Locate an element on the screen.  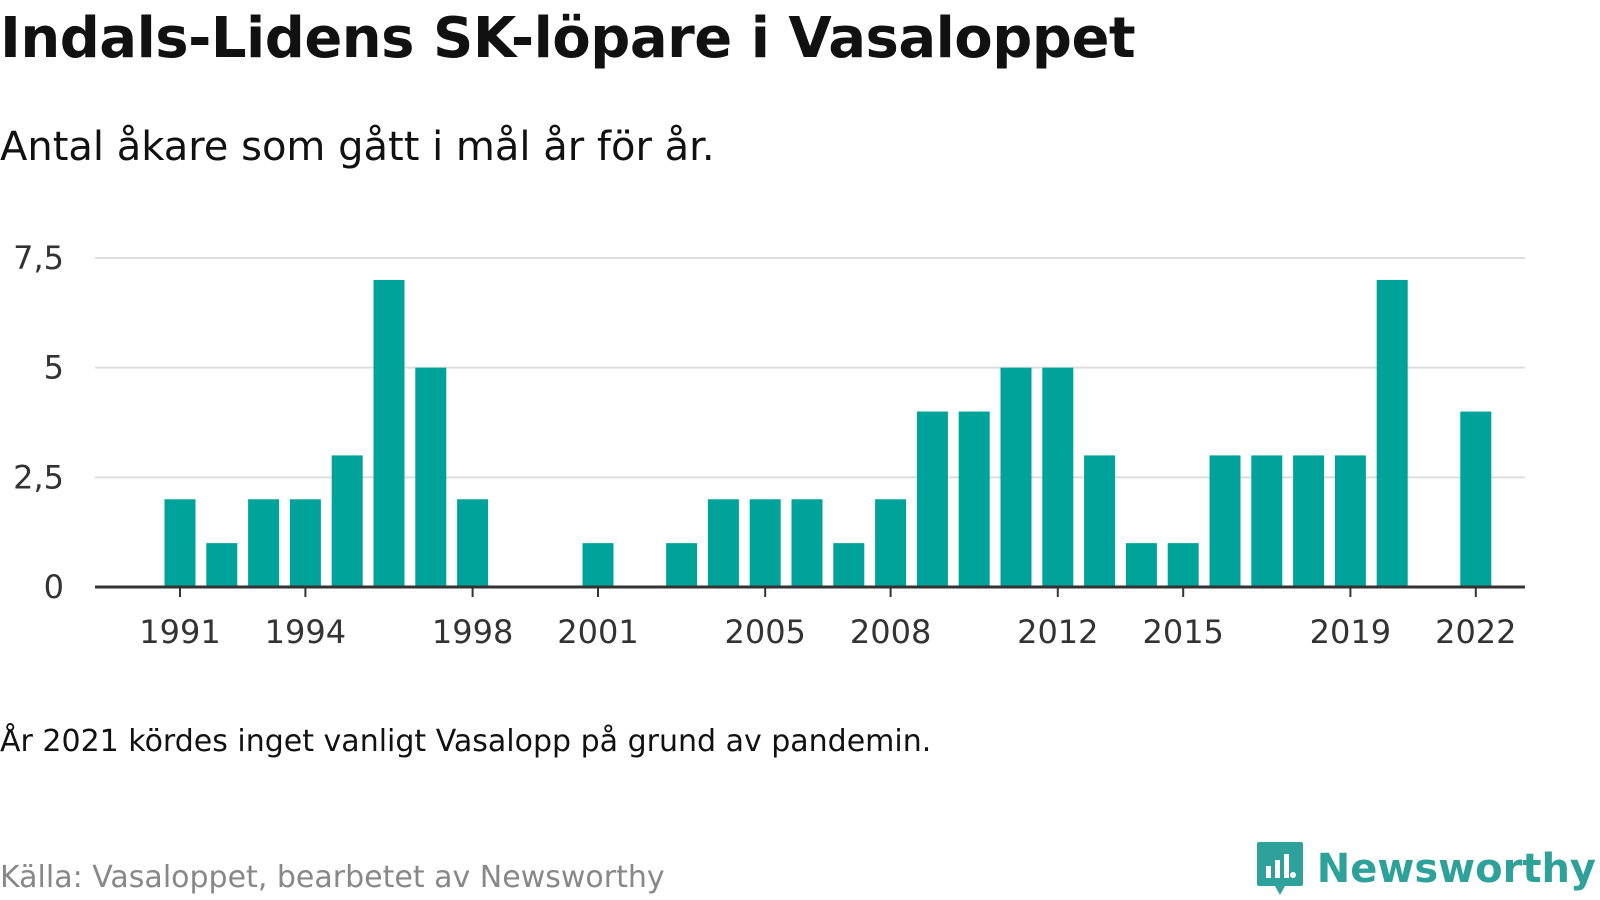
y-tick-label: 2,5 is located at coordinates (38, 477).